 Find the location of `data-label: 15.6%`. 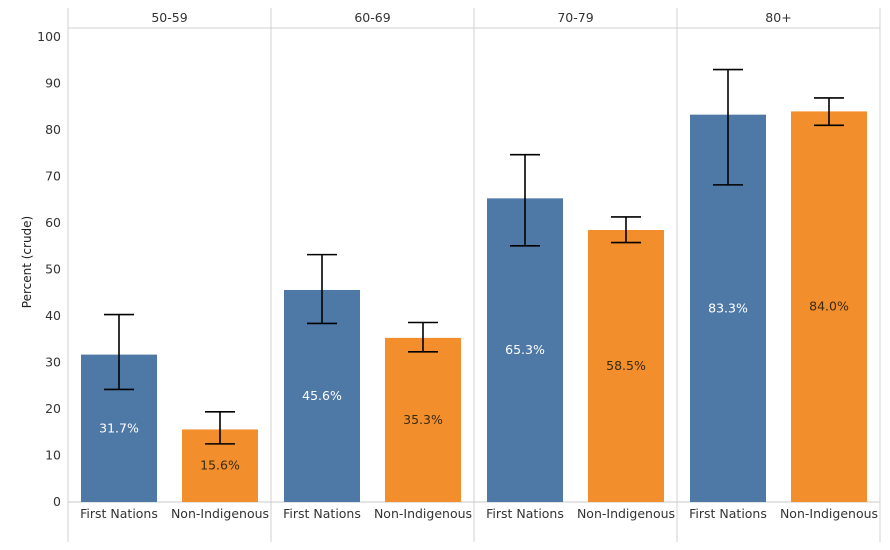

data-label: 15.6% is located at coordinates (220, 465).